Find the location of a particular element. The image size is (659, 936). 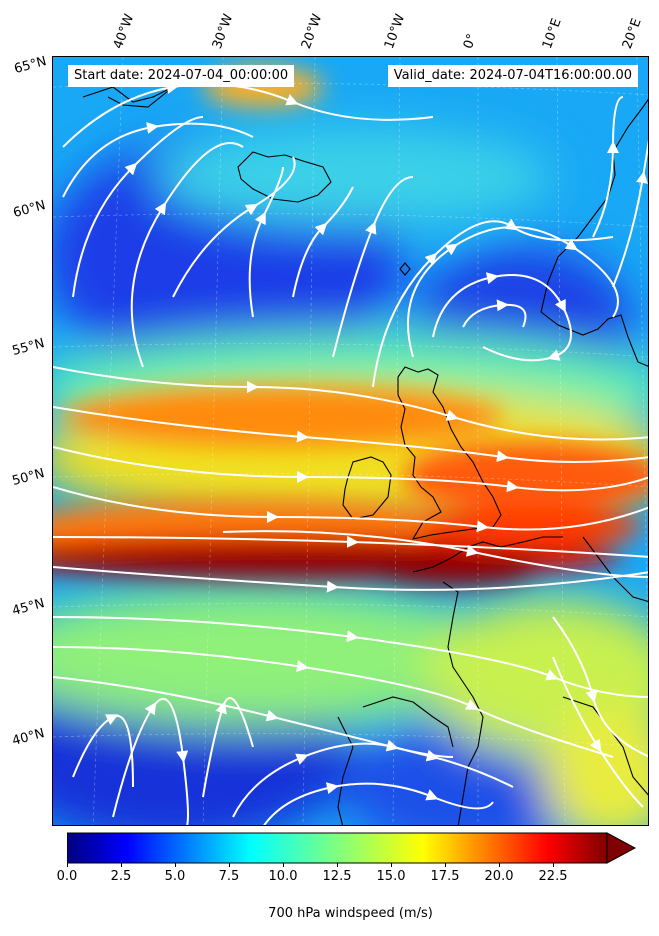

lat-label-50n: 50°N is located at coordinates (28, 477).